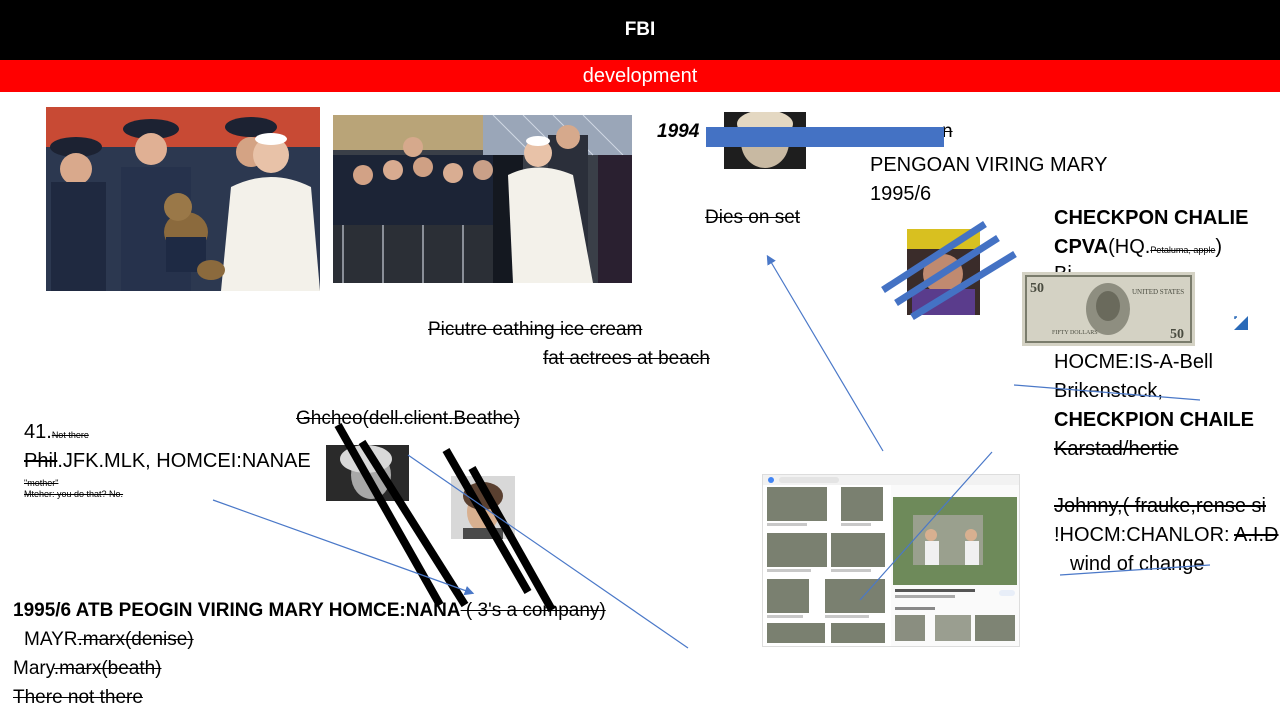  What do you see at coordinates (1242, 323) in the screenshot?
I see `expand-icon` at bounding box center [1242, 323].